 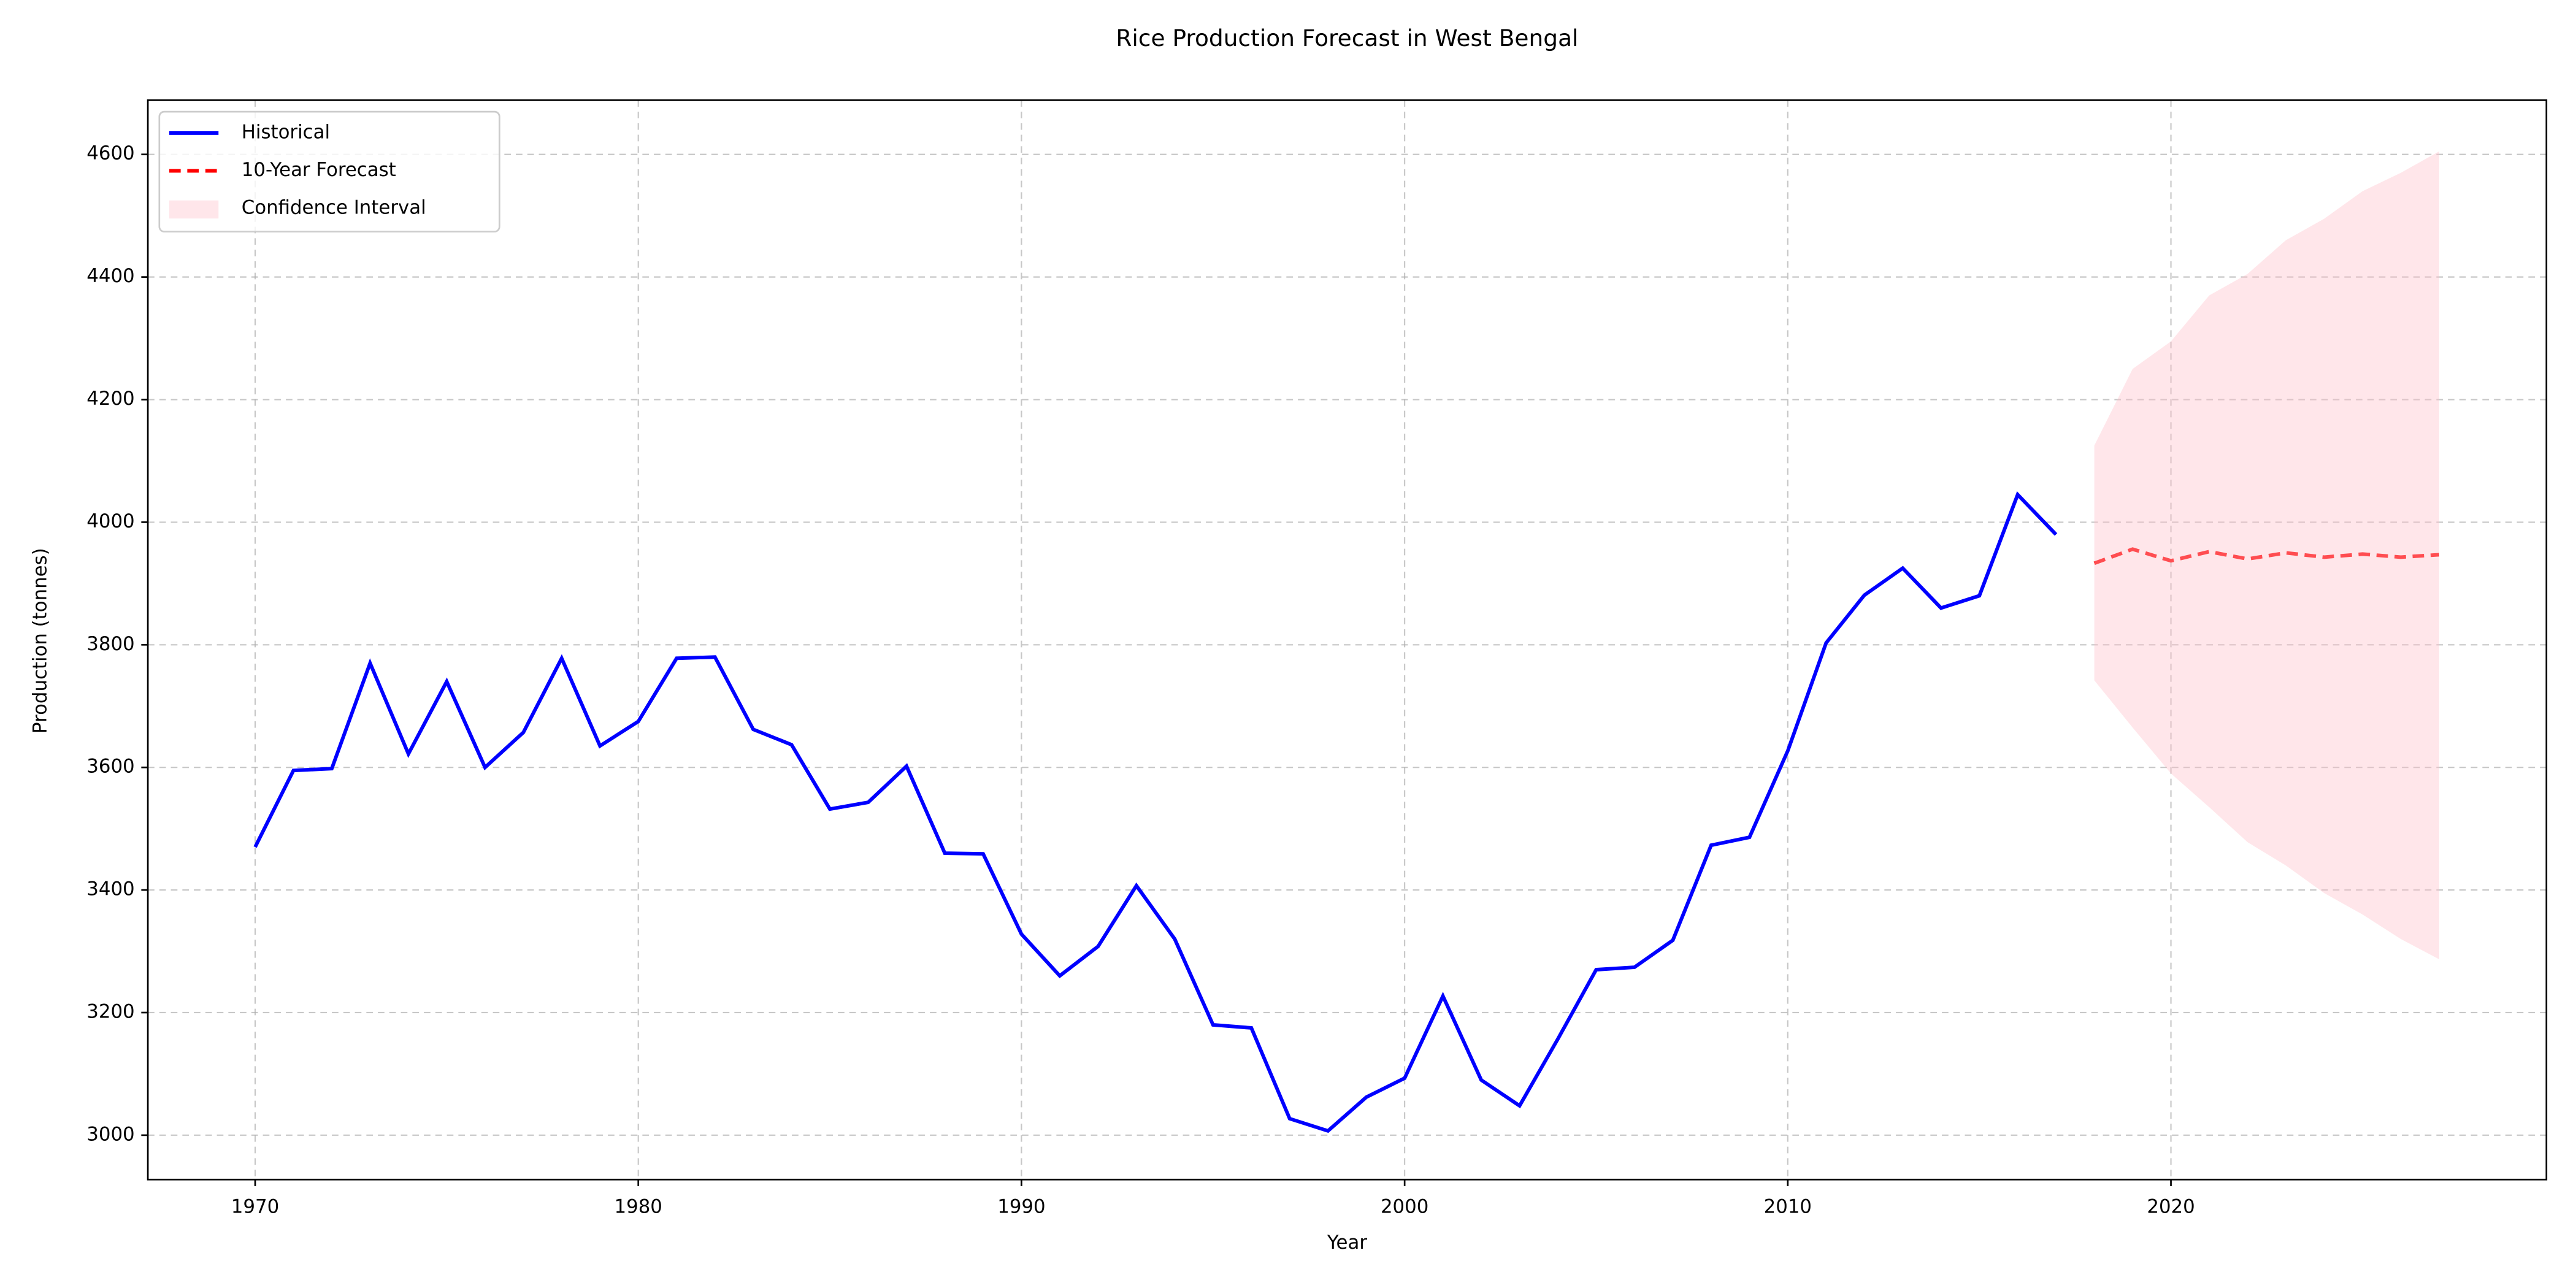 I want to click on y-tick-label: 3200, so click(x=110, y=1011).